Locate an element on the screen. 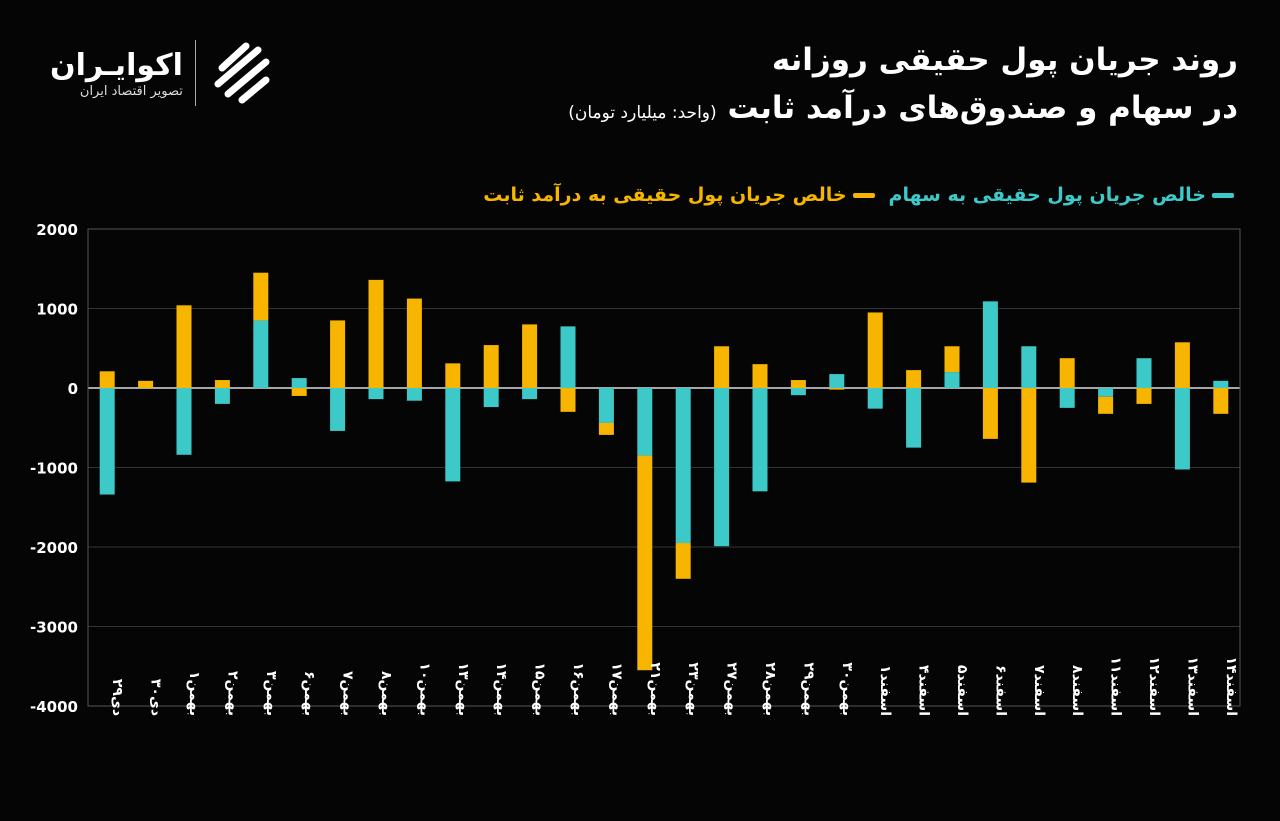 Image resolution: width=1280 pixels, height=821 pixels. y-tick-label: 0 is located at coordinates (73, 389).